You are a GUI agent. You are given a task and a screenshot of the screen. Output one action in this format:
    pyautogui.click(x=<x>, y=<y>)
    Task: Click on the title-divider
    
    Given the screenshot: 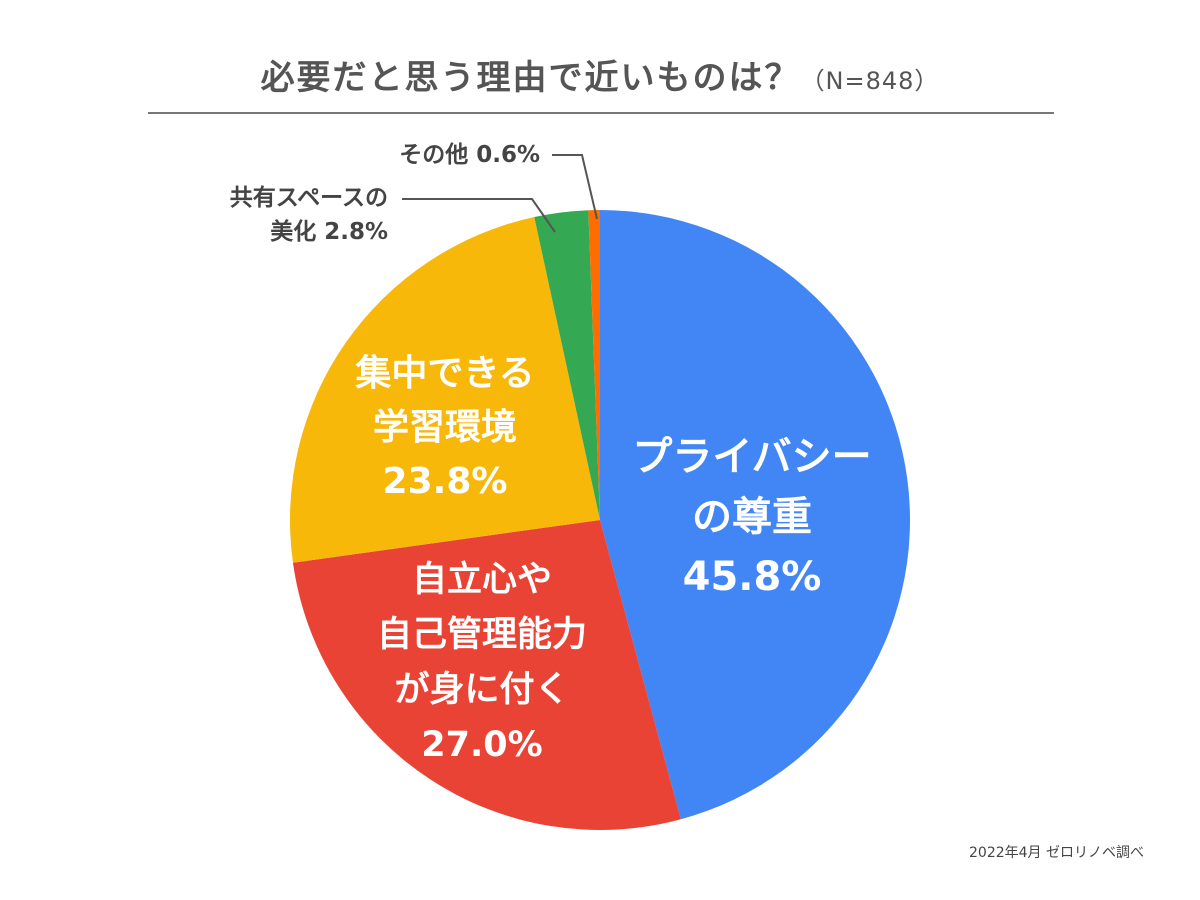 What is the action you would take?
    pyautogui.click(x=601, y=113)
    